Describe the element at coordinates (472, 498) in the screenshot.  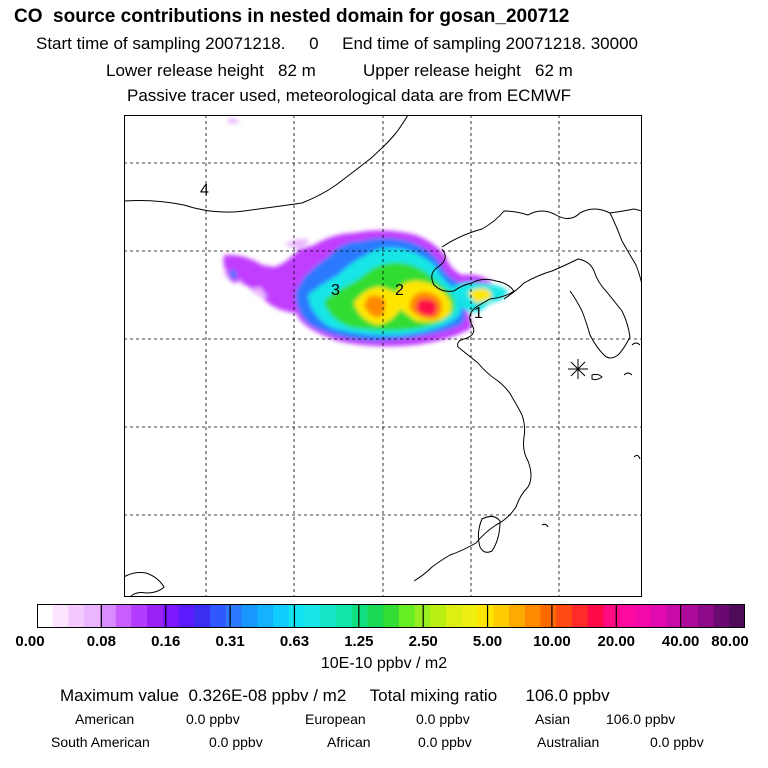
I see `east-china-coast` at that location.